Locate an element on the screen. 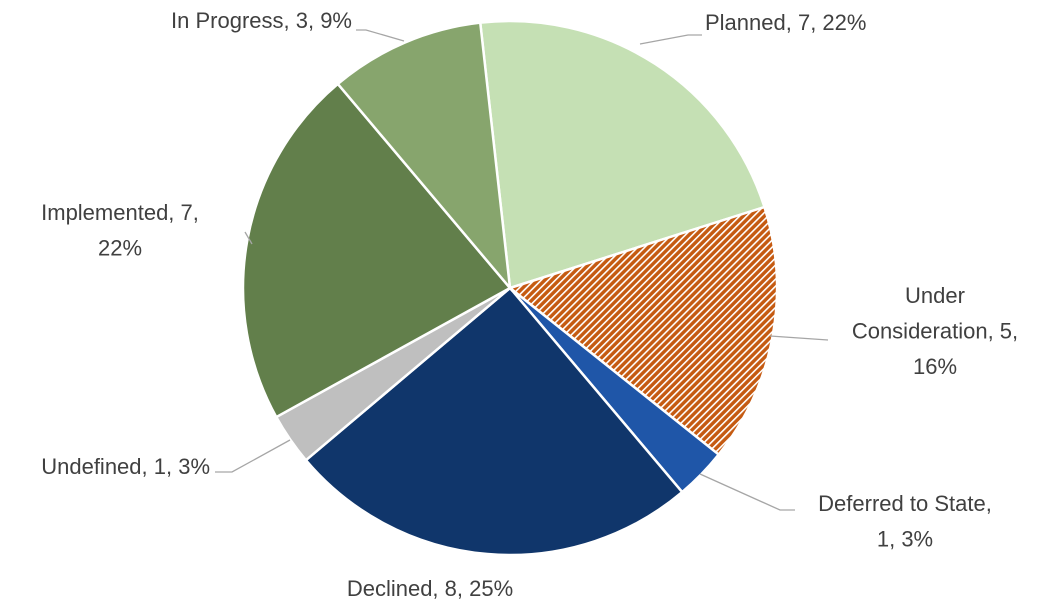 The height and width of the screenshot is (605, 1040). data-label: Undefined, 1, 3% is located at coordinates (125, 466).